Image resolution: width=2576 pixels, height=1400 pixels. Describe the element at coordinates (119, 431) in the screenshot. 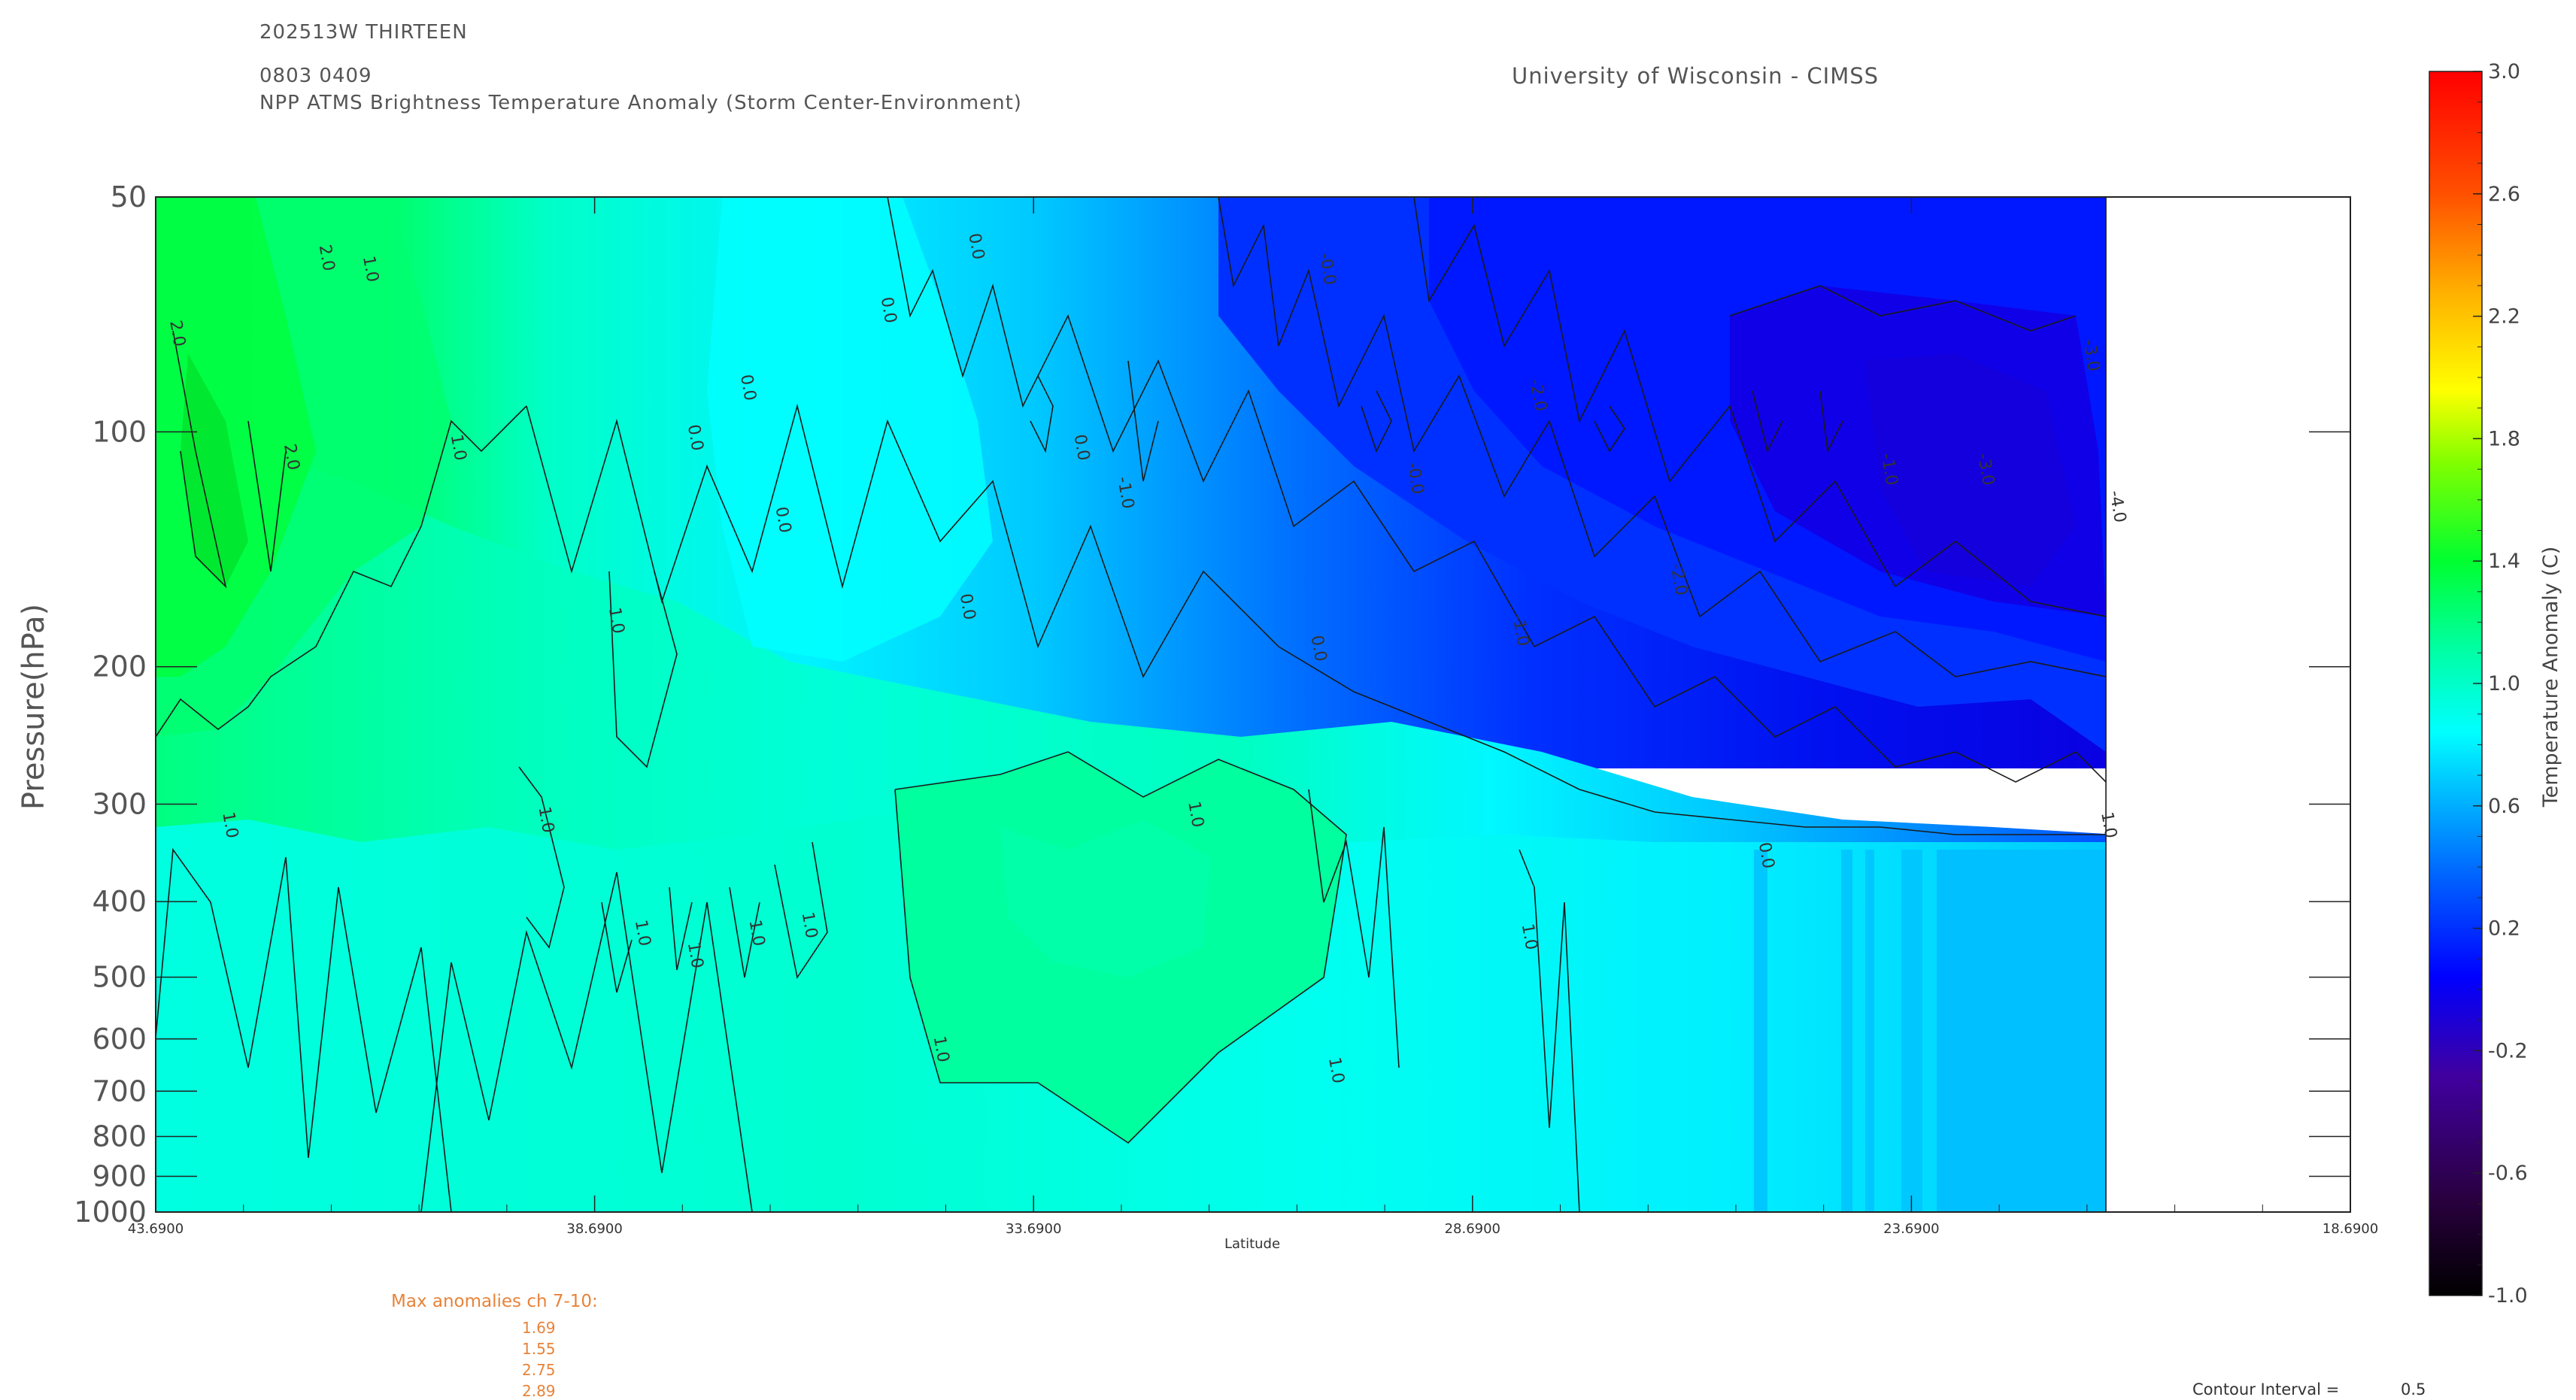

I see `y-tick-label: 100` at that location.